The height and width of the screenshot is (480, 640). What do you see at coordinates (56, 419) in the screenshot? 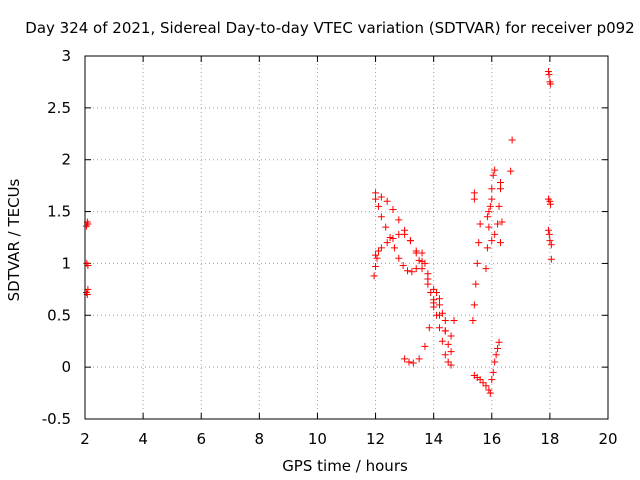
I see `y-tick-label: -0.5` at bounding box center [56, 419].